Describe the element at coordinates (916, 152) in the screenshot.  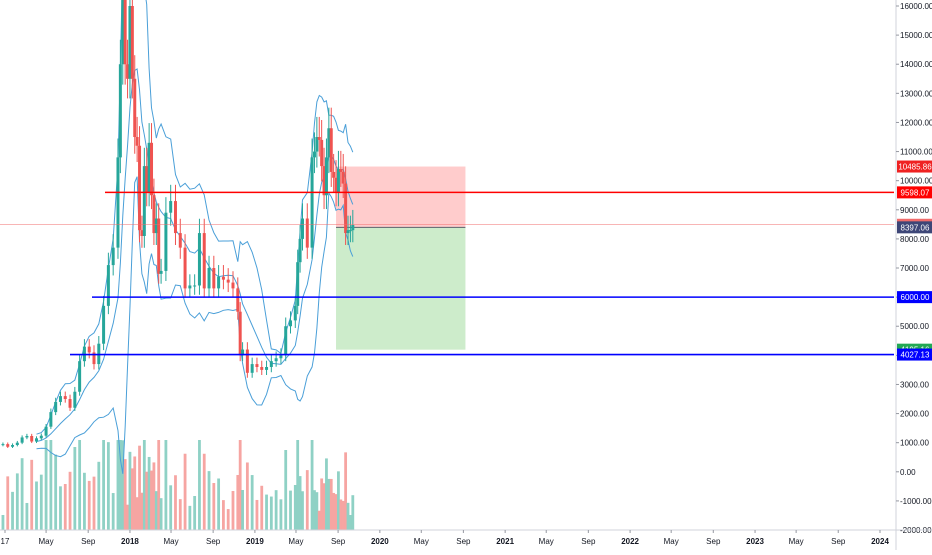
I see `price-tick-label: 11000.00` at that location.